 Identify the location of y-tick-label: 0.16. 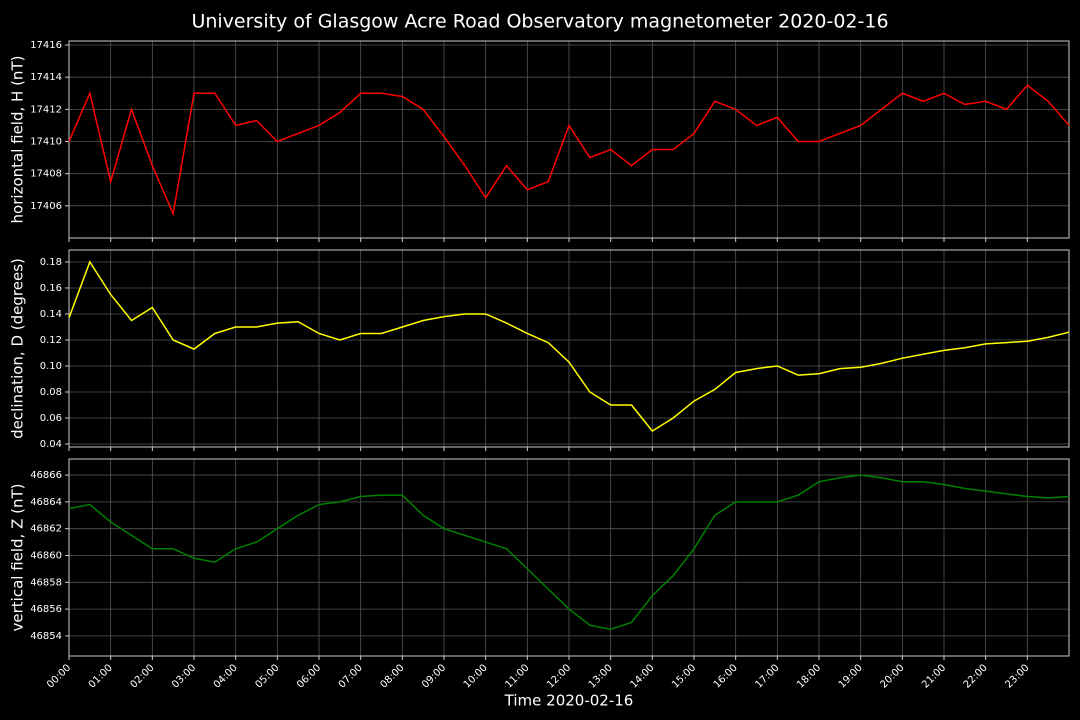
(51, 288).